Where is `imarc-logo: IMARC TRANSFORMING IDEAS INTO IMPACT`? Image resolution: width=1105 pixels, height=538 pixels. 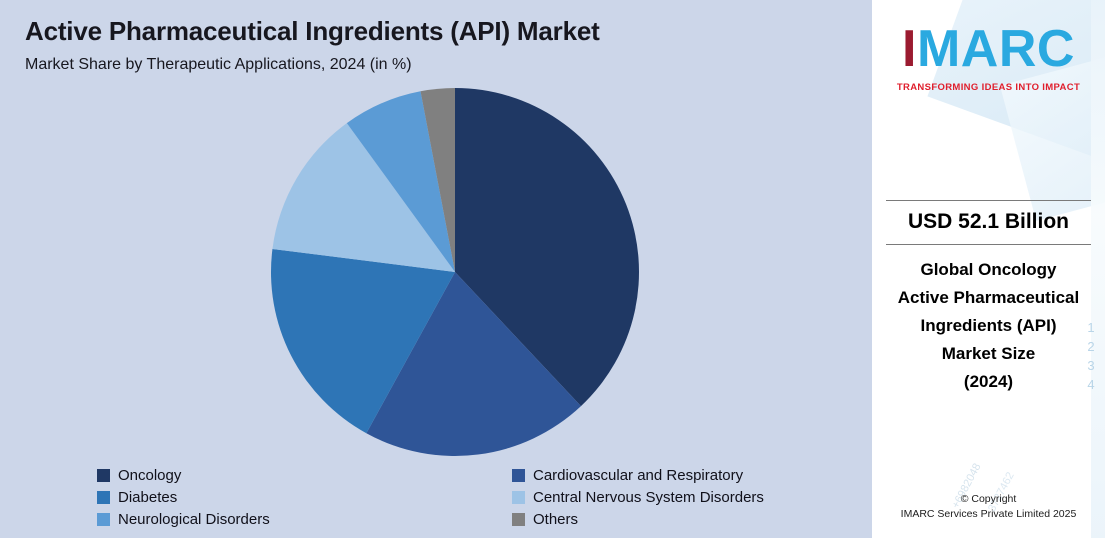
imarc-logo: IMARC TRANSFORMING IDEAS INTO IMPACT is located at coordinates (988, 57).